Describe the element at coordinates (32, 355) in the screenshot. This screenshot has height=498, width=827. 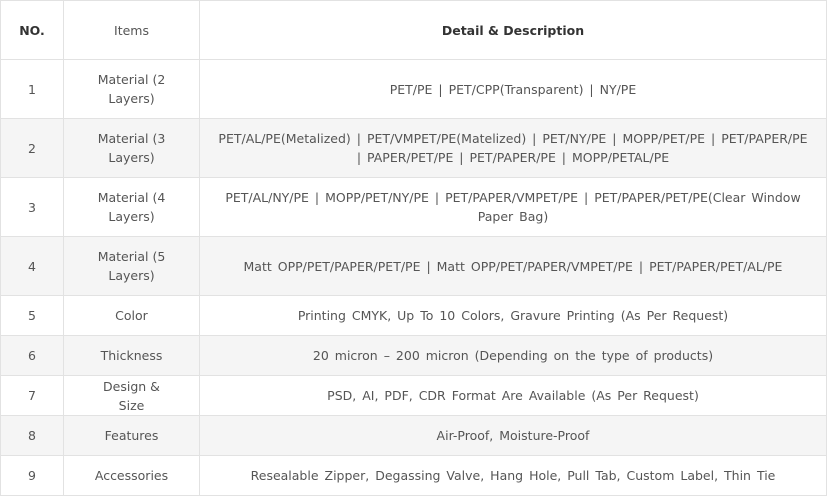
I see `row-number: 6` at that location.